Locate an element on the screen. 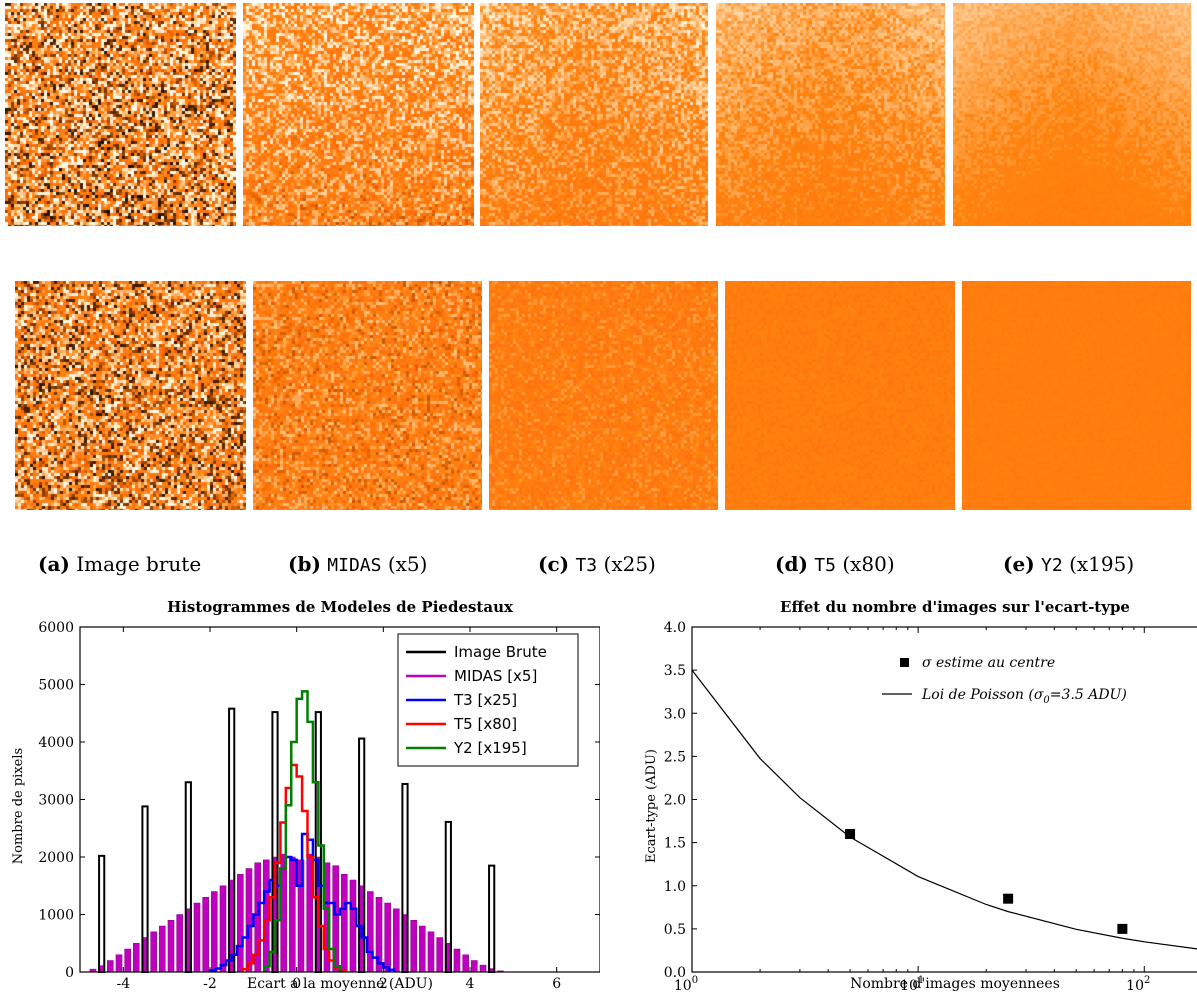 The height and width of the screenshot is (993, 1197). caption-b-label: (b) is located at coordinates (304, 564).